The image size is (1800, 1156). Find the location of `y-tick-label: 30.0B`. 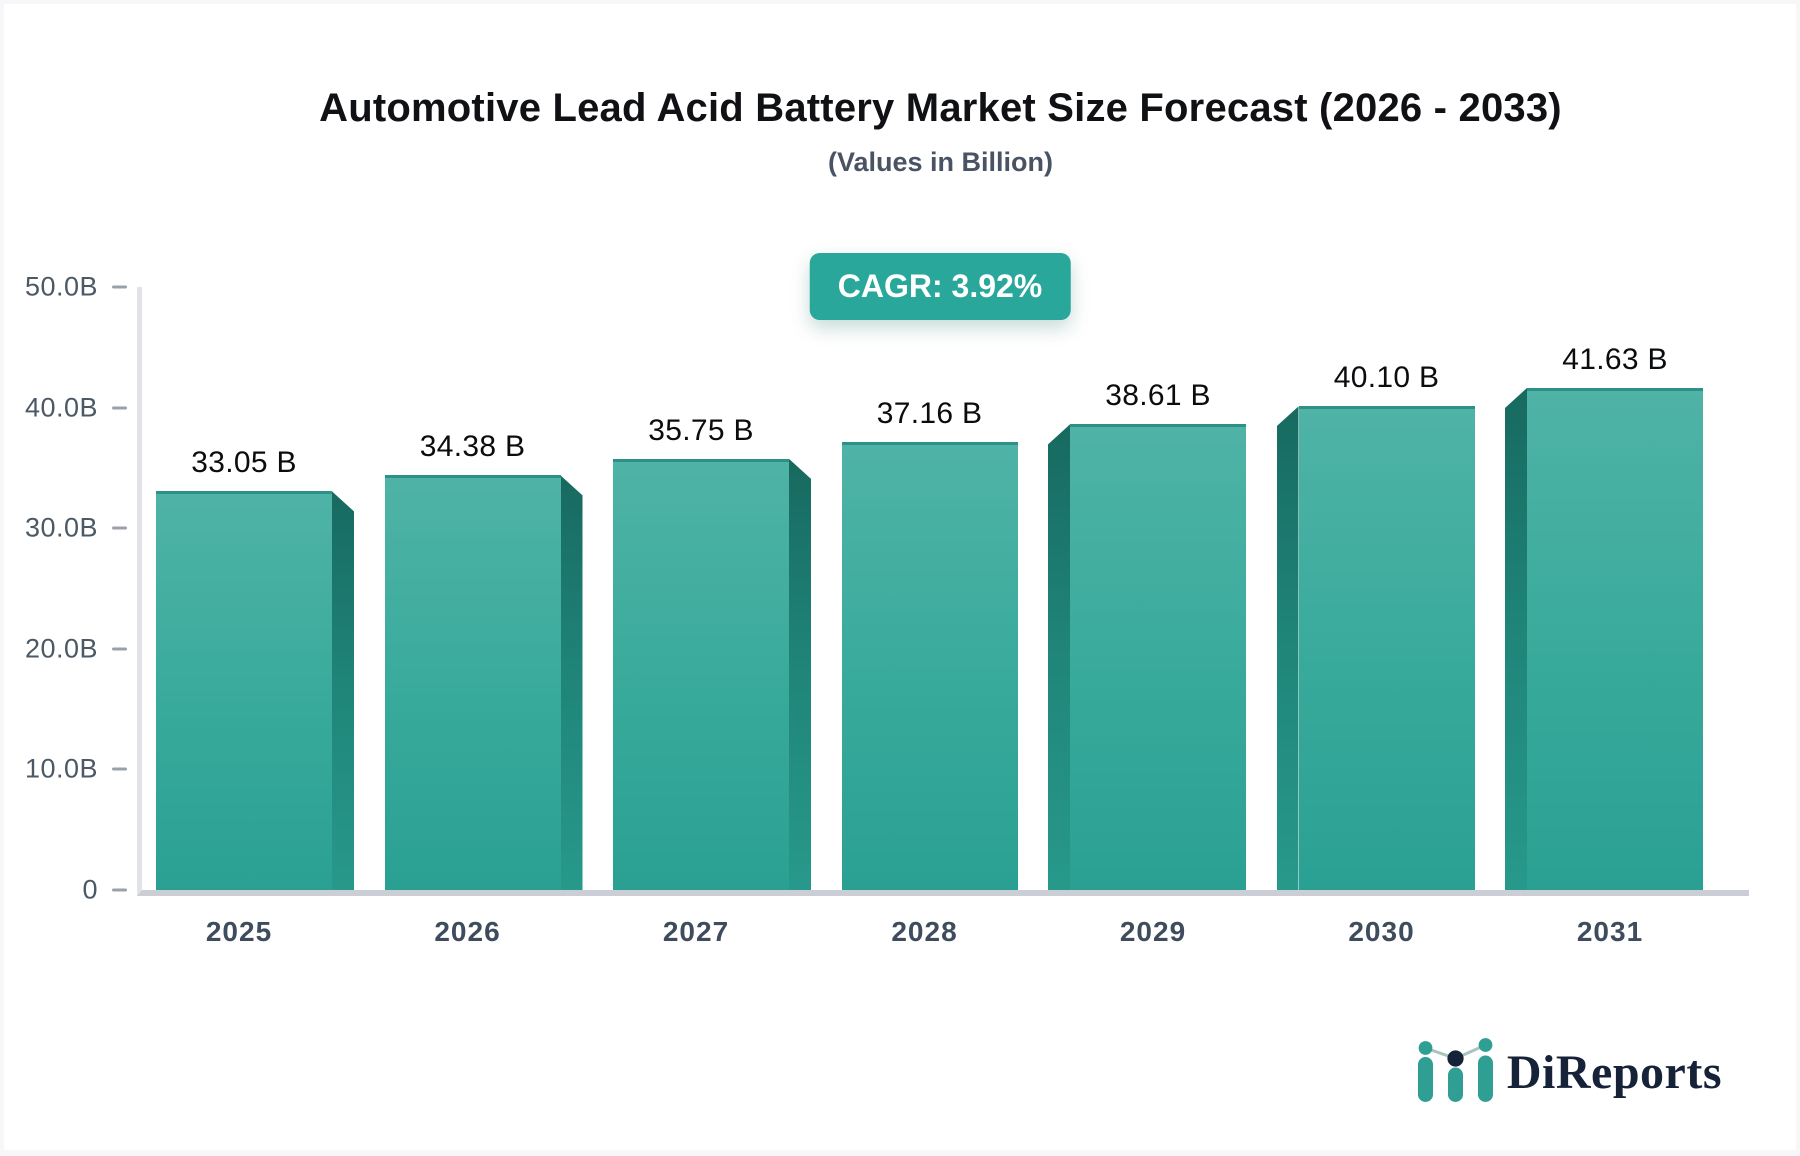

y-tick-label: 30.0B is located at coordinates (61, 527).